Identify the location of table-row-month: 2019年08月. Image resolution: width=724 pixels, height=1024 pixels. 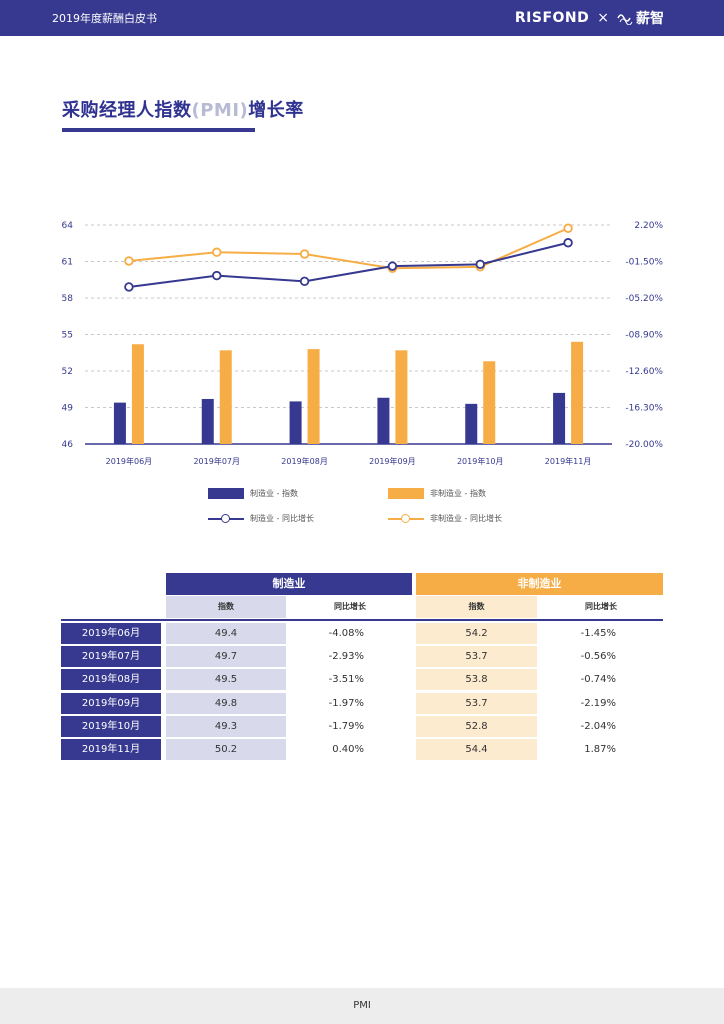
(111, 679).